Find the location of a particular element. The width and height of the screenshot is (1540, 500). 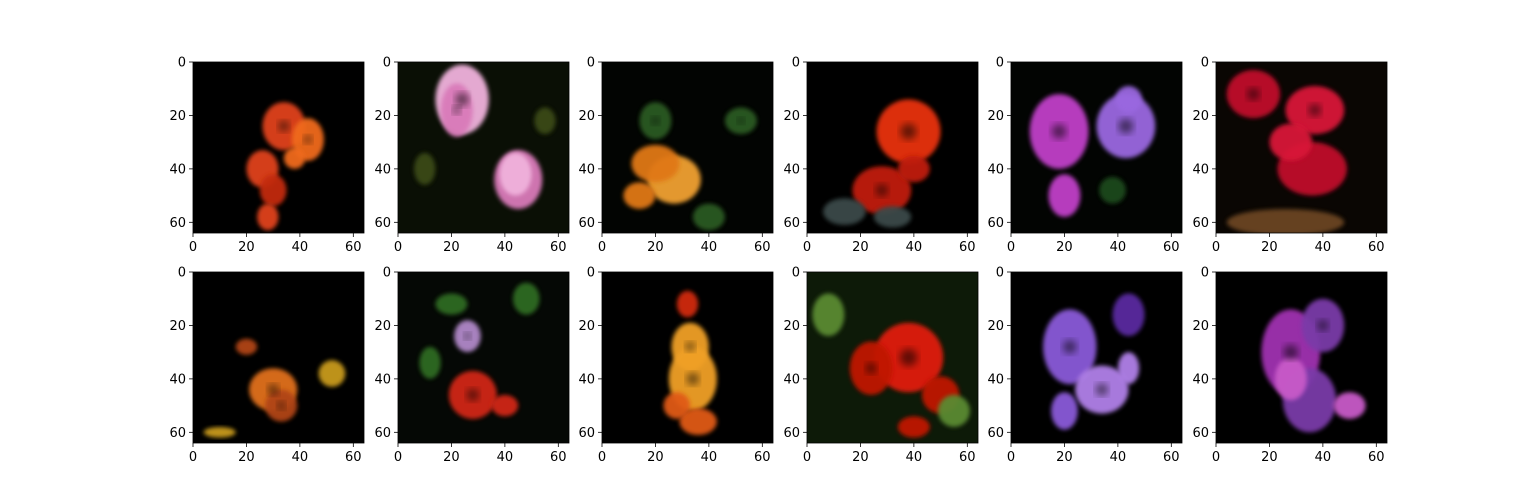

image-background is located at coordinates (687, 147).